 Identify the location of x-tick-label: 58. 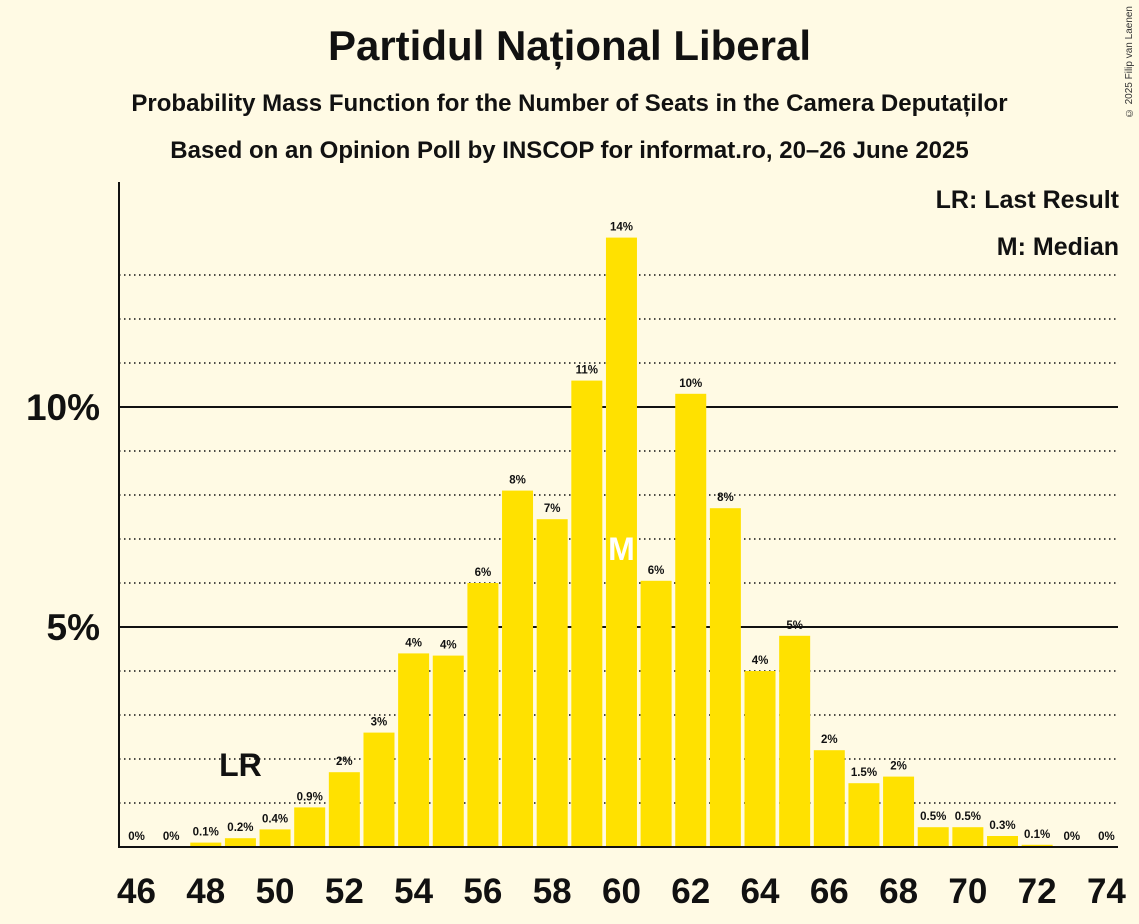
(552, 891).